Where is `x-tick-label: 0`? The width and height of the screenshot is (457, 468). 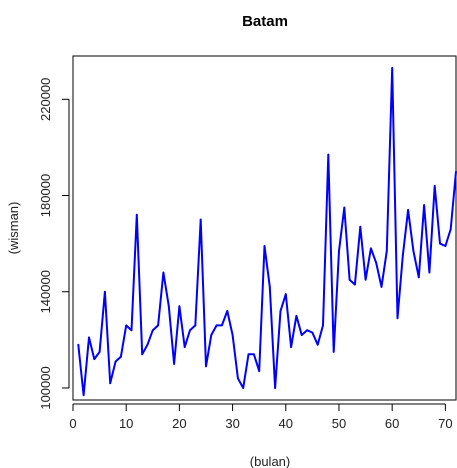
x-tick-label: 0 is located at coordinates (72, 423).